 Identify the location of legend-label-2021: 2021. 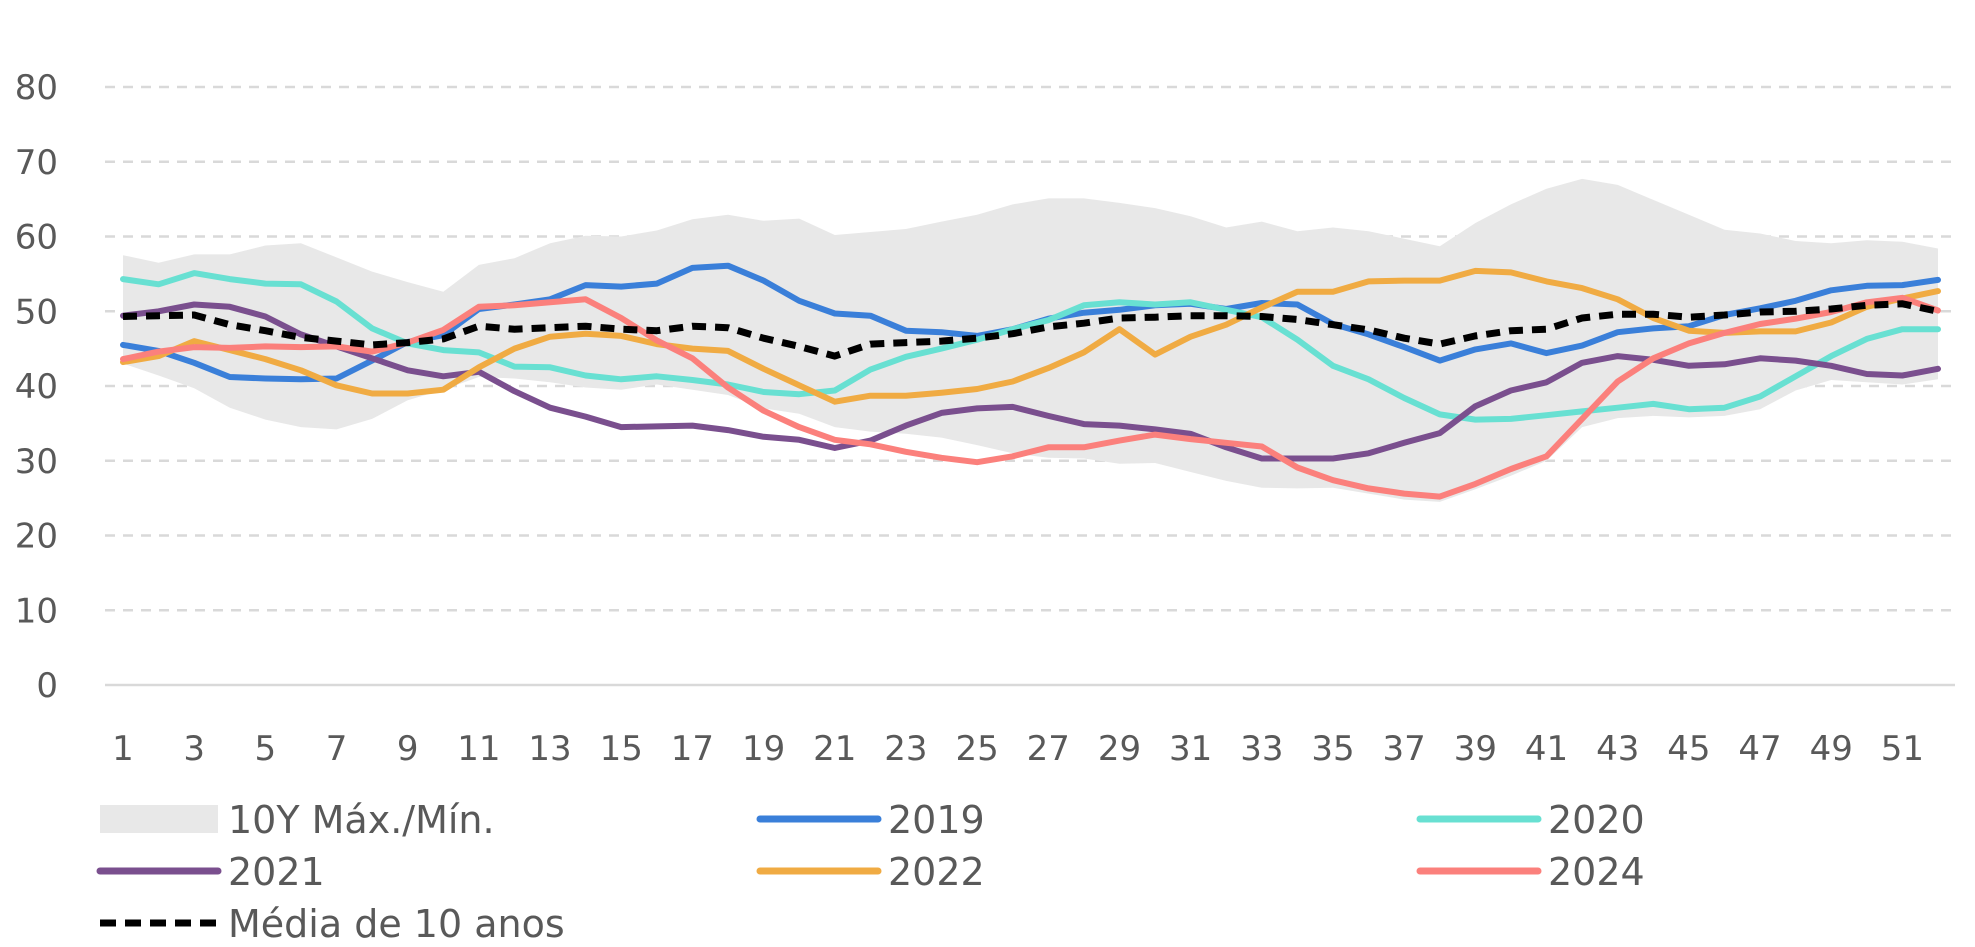
(276, 872).